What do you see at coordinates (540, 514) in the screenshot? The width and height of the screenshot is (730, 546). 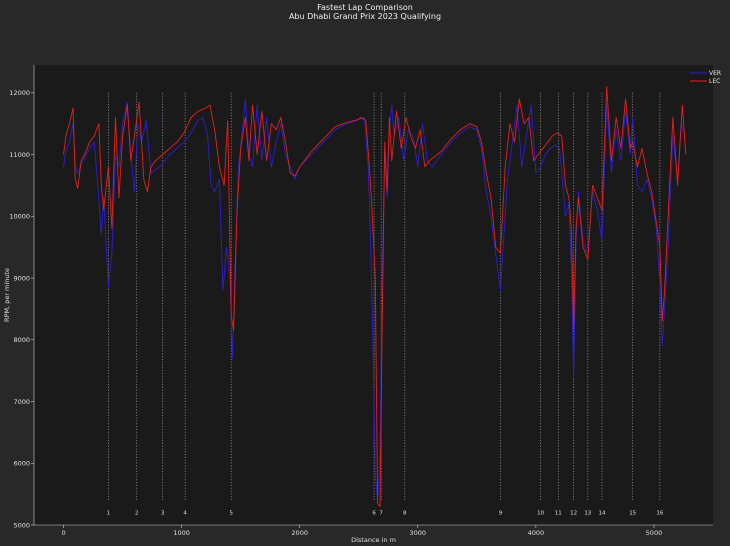 I see `corner-label-10: 10` at bounding box center [540, 514].